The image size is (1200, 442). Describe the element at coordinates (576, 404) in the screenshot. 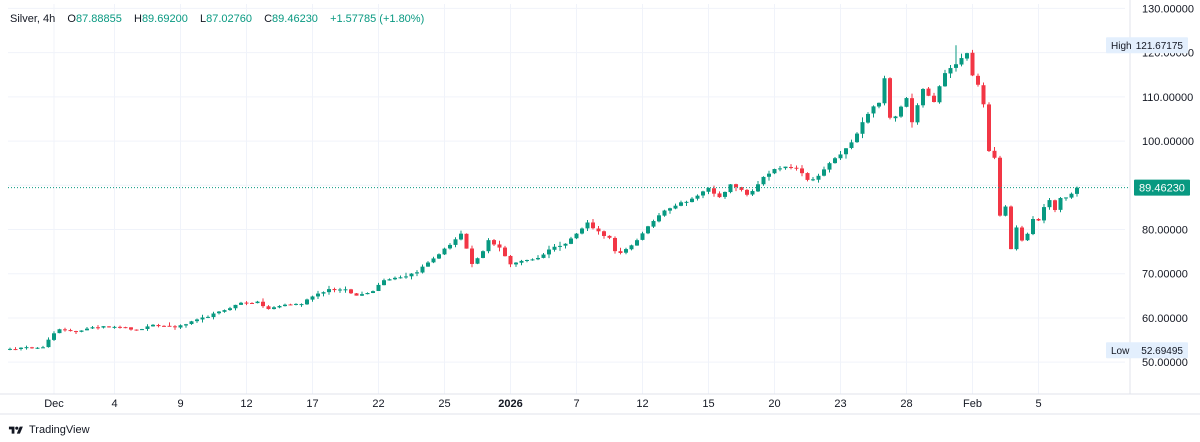

I see `x-tick-label: 7` at that location.